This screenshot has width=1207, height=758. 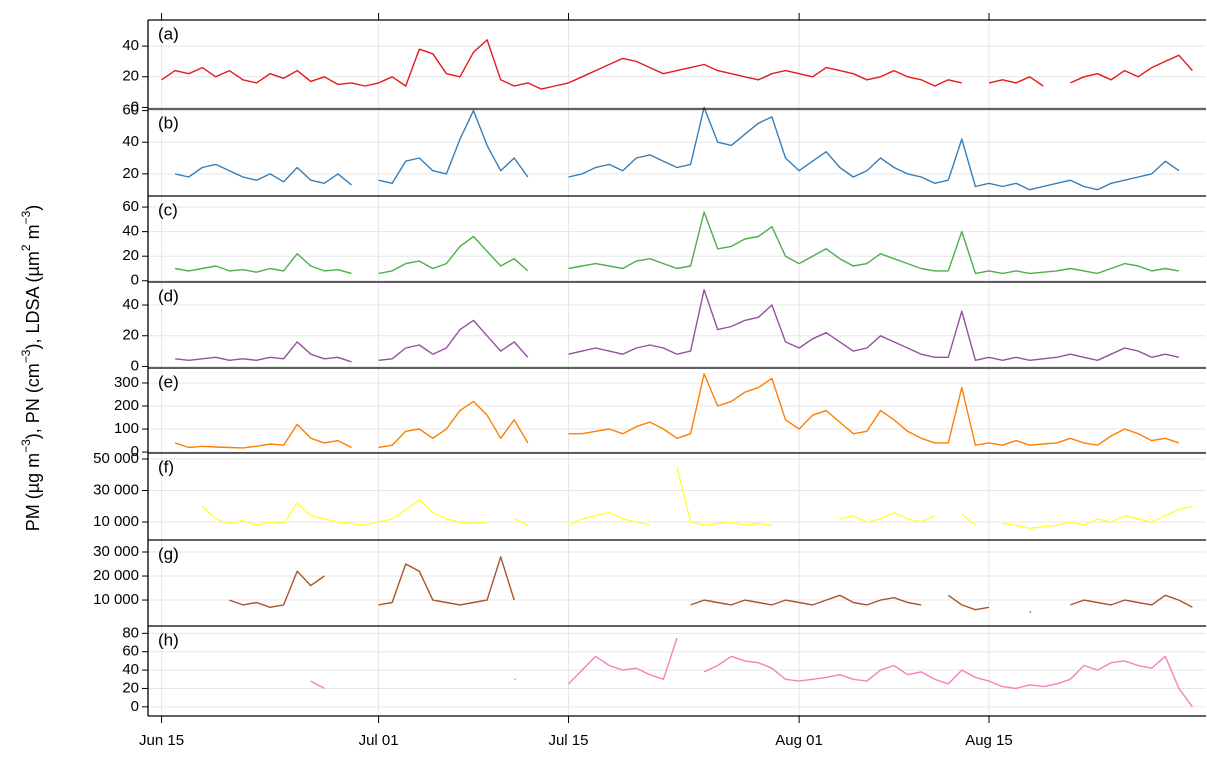 I want to click on y-axis-label: PM (µg m−3), PN (cm−3), LDSA (µm2 m−3), so click(x=31, y=368).